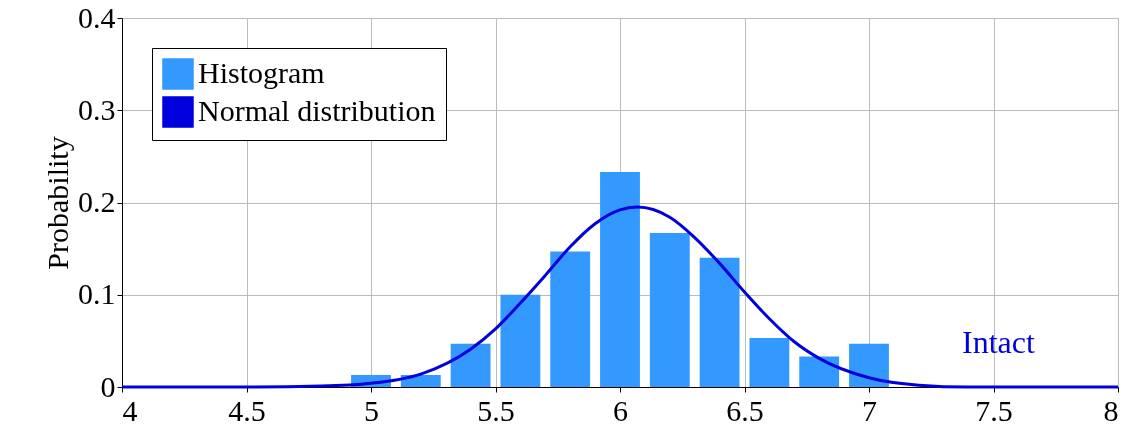  Describe the element at coordinates (97, 17) in the screenshot. I see `y-tick-label: 0.4` at that location.